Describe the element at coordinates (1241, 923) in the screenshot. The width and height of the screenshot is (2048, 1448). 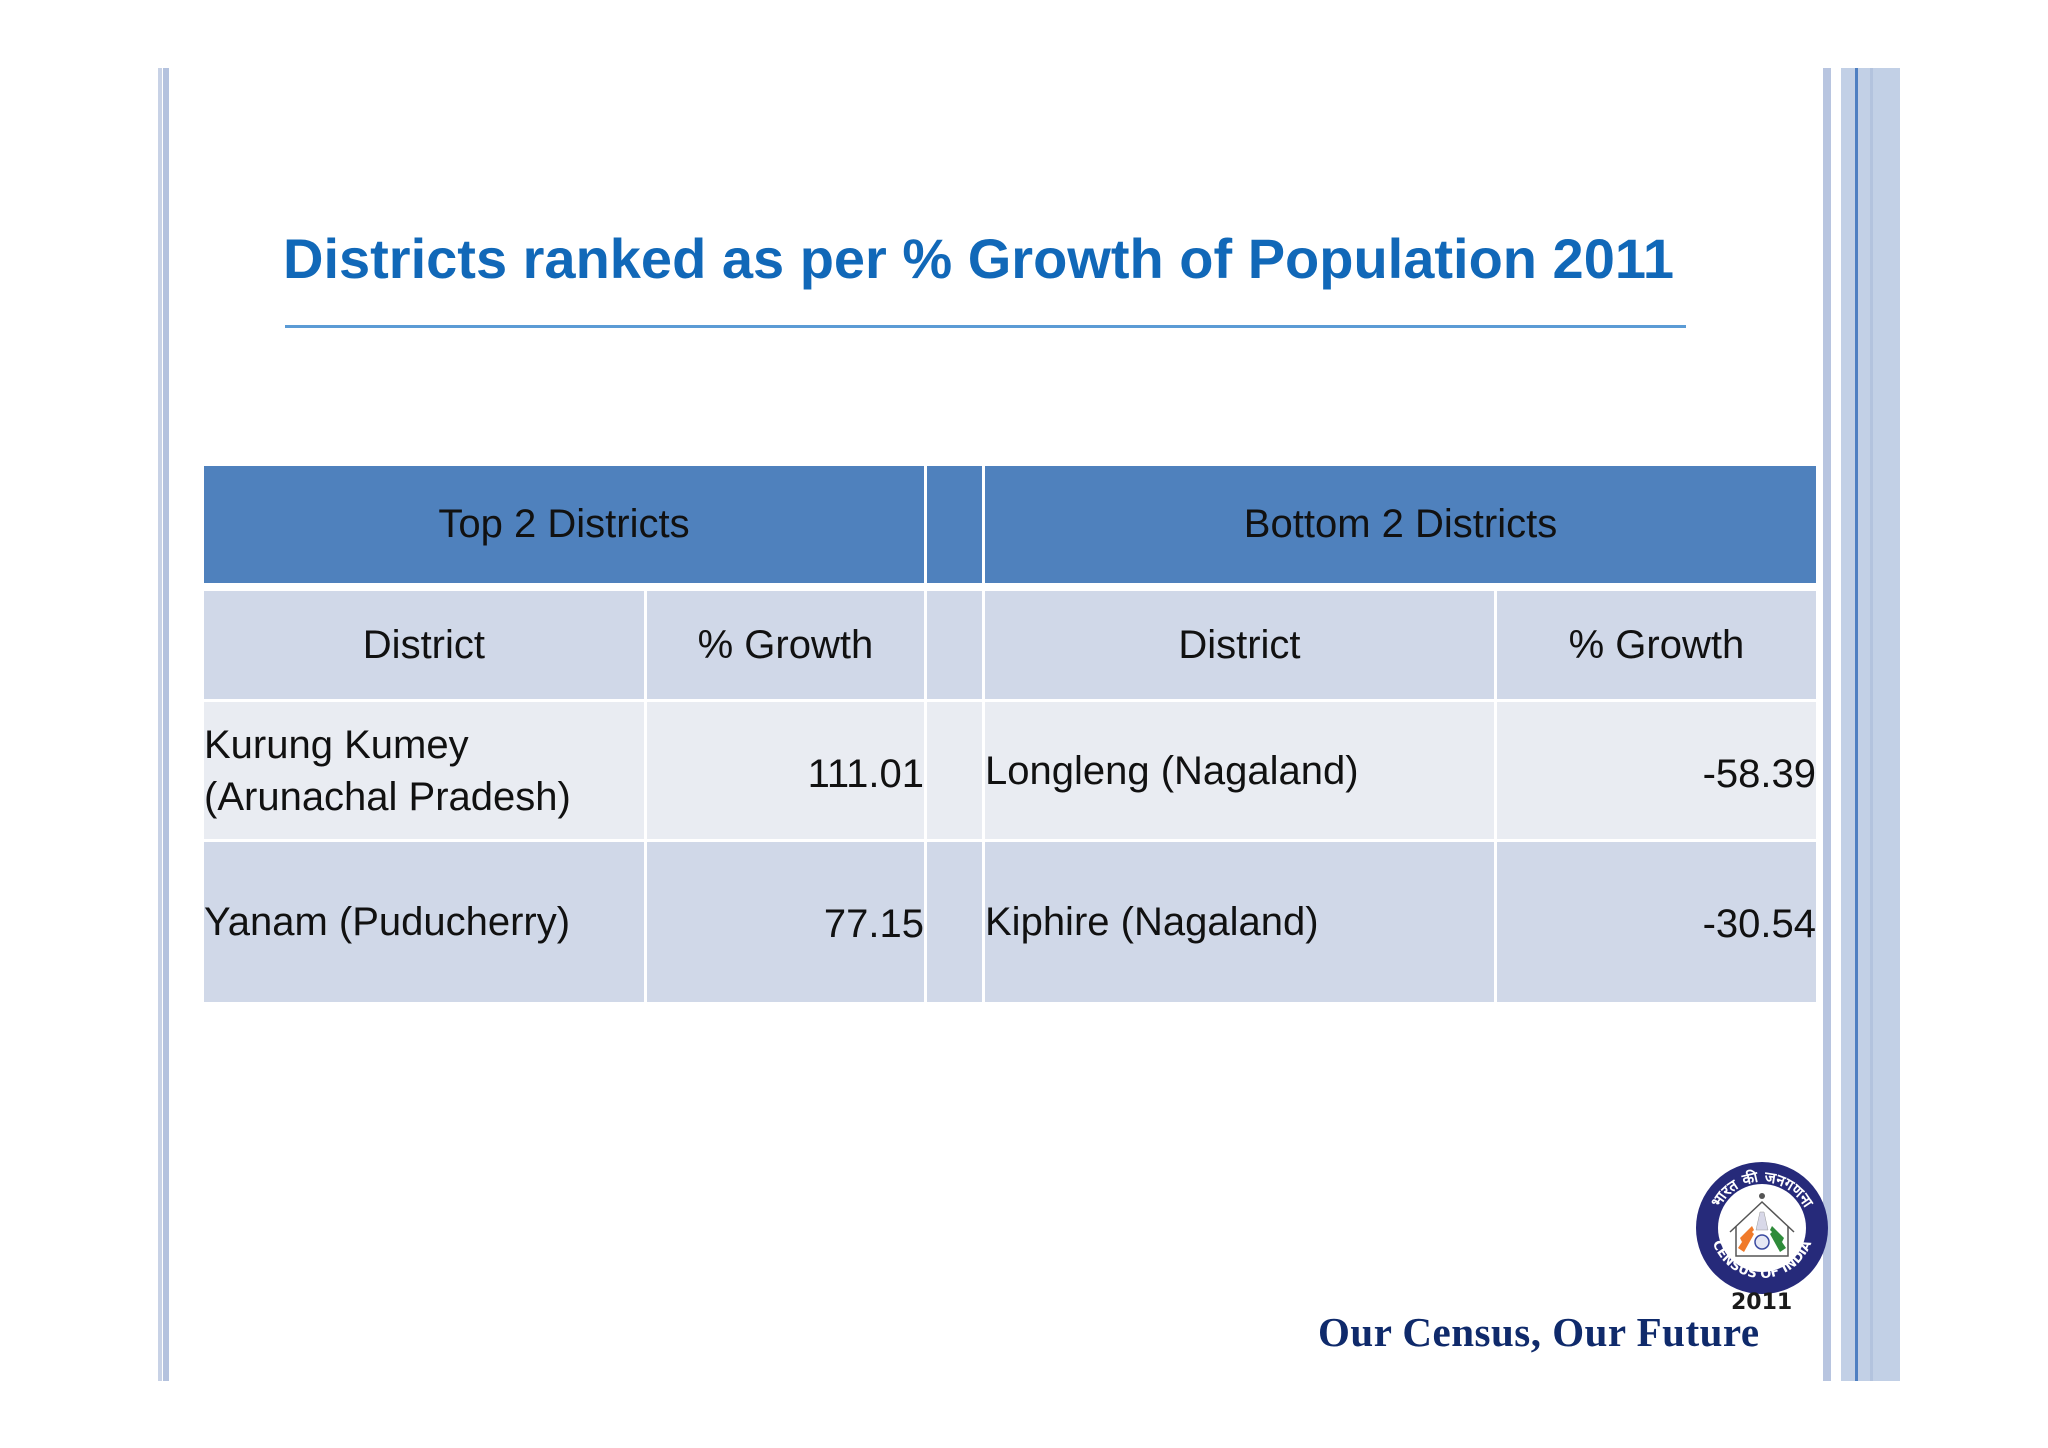
I see `bottom-district-2: Kiphire (Nagaland)` at that location.